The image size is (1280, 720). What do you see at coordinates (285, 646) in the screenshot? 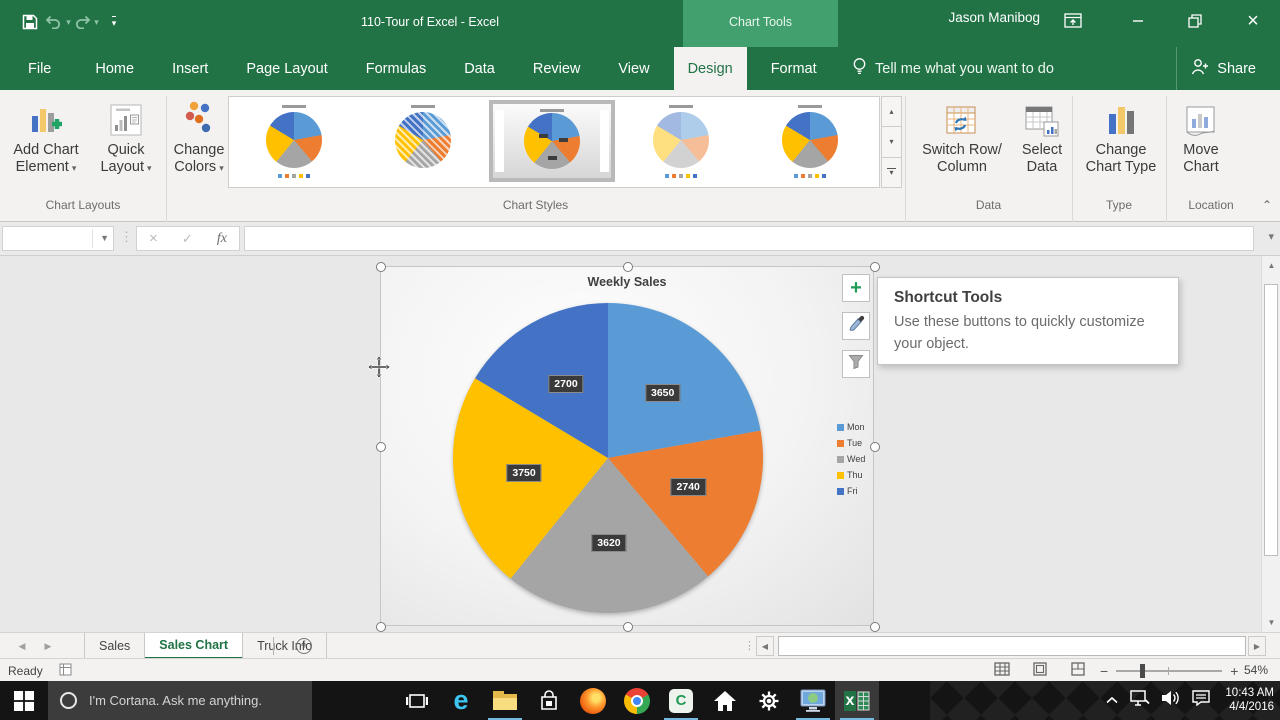
I see `sheet-tab-truck-info: Truck Info` at bounding box center [285, 646].